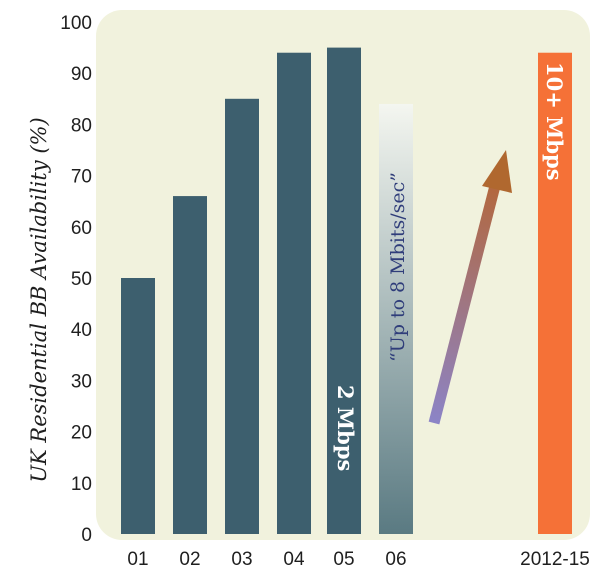 This screenshot has height=577, width=597. What do you see at coordinates (76, 23) in the screenshot?
I see `y-tick-label: 100` at bounding box center [76, 23].